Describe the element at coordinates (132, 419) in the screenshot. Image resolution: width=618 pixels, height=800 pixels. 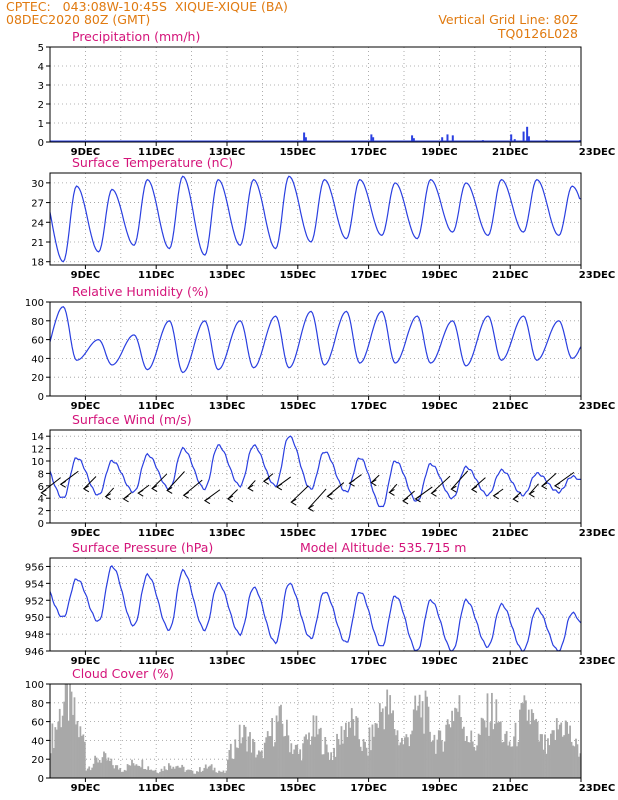
I see `panel-title: Surface Wind (m/s)` at that location.